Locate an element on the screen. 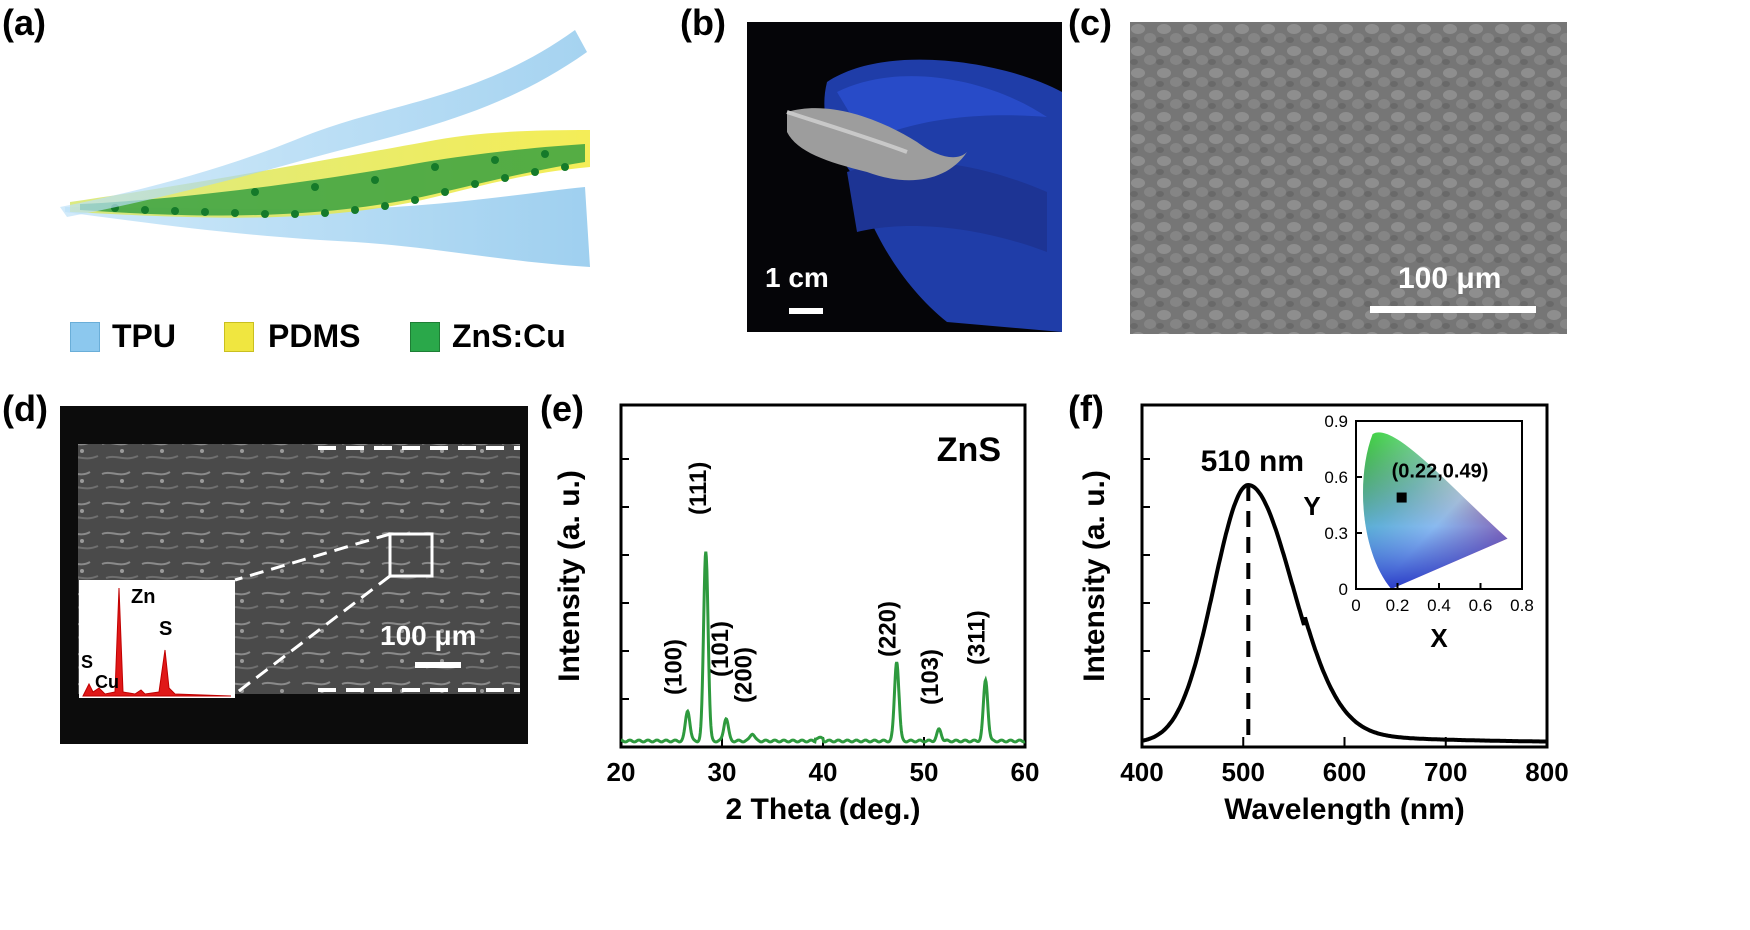  pdms-legend-swatch is located at coordinates (239, 337).